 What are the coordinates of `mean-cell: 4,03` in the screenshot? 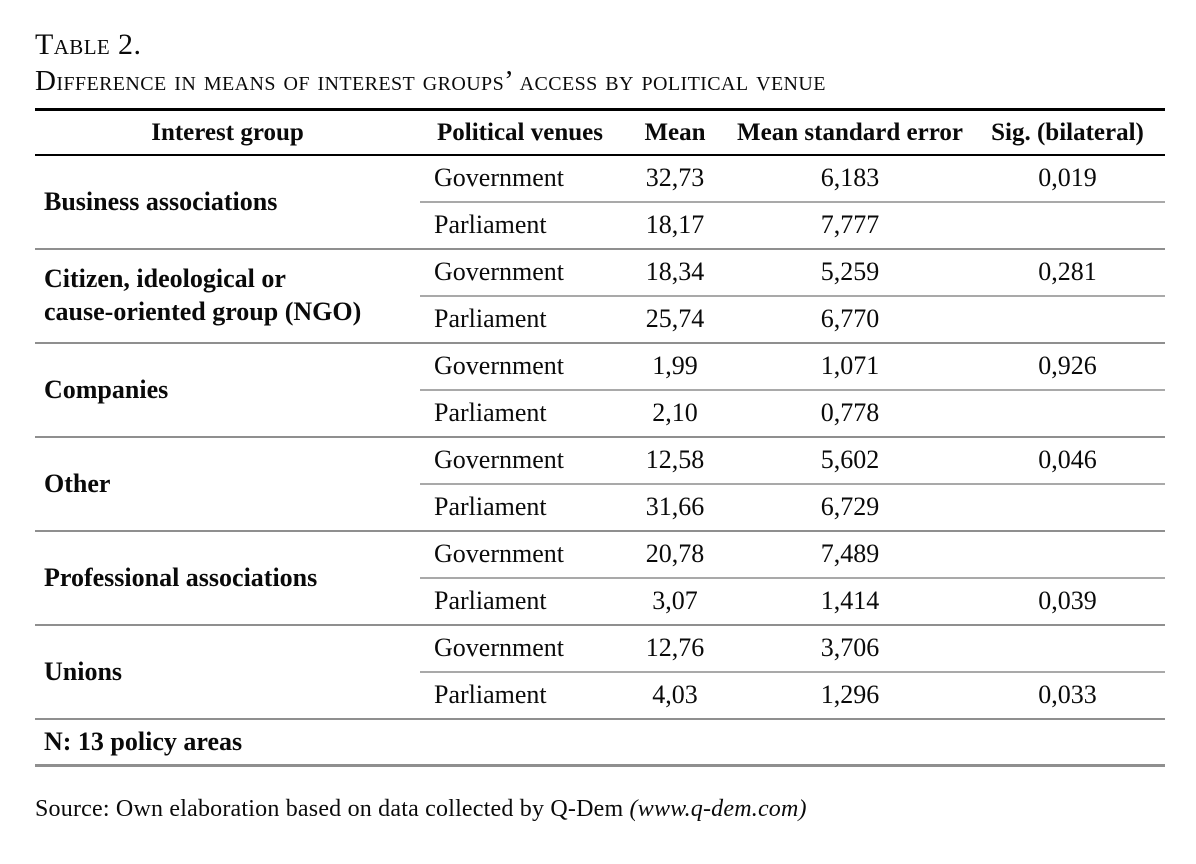 It's located at (675, 695).